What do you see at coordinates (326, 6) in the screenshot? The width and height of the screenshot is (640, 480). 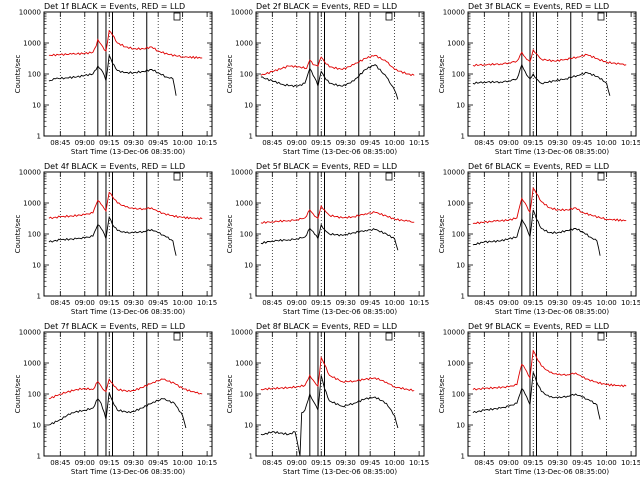 I see `panel-title: Det 2f BLACK = Events, RED = LLD` at bounding box center [326, 6].